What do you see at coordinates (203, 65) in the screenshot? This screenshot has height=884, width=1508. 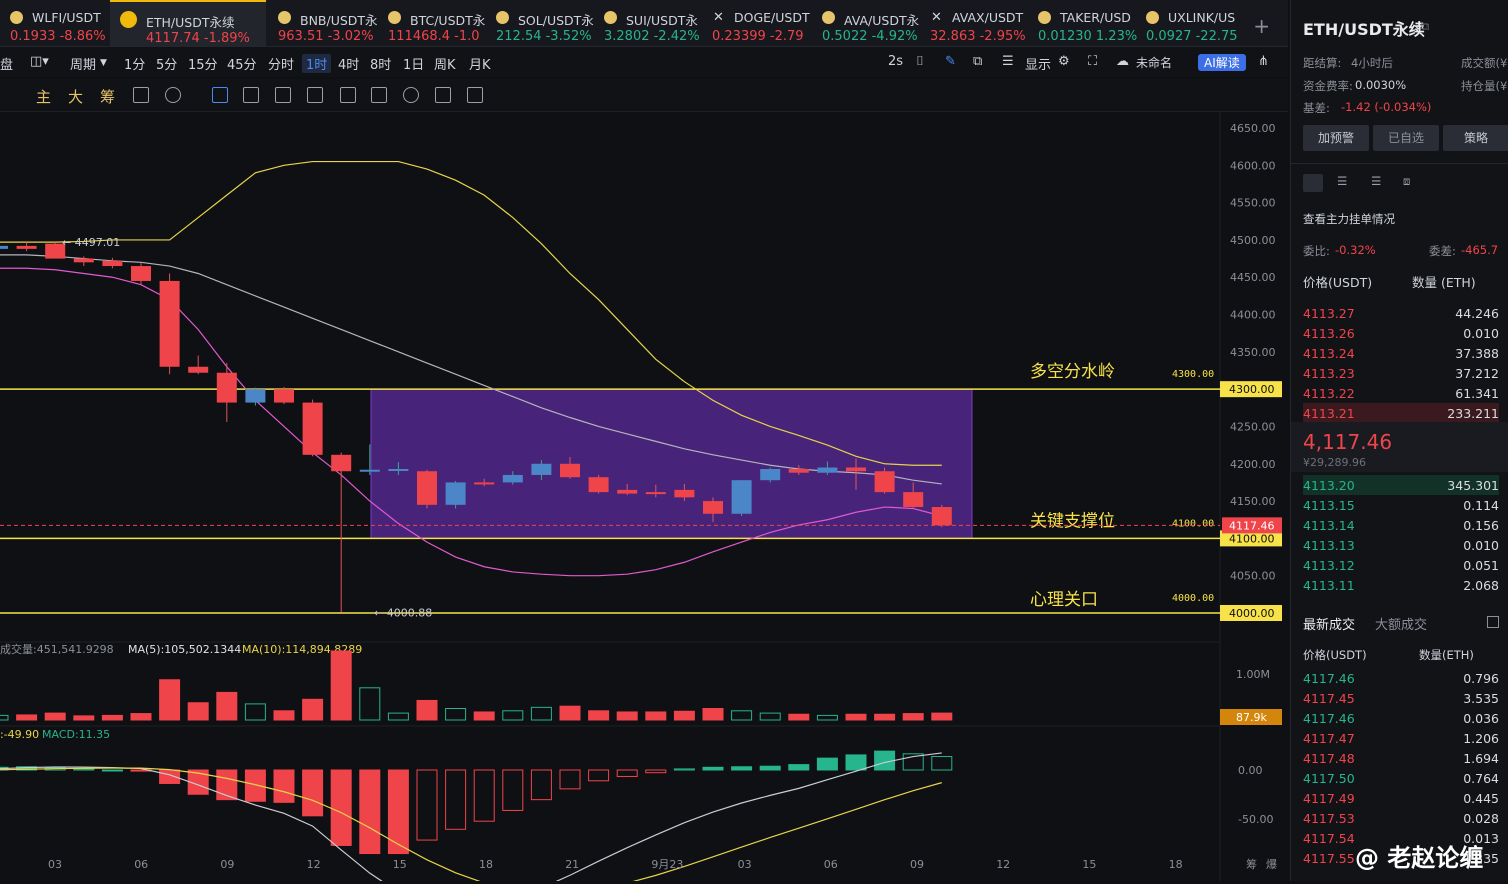 I see `interval-15m: 15分` at bounding box center [203, 65].